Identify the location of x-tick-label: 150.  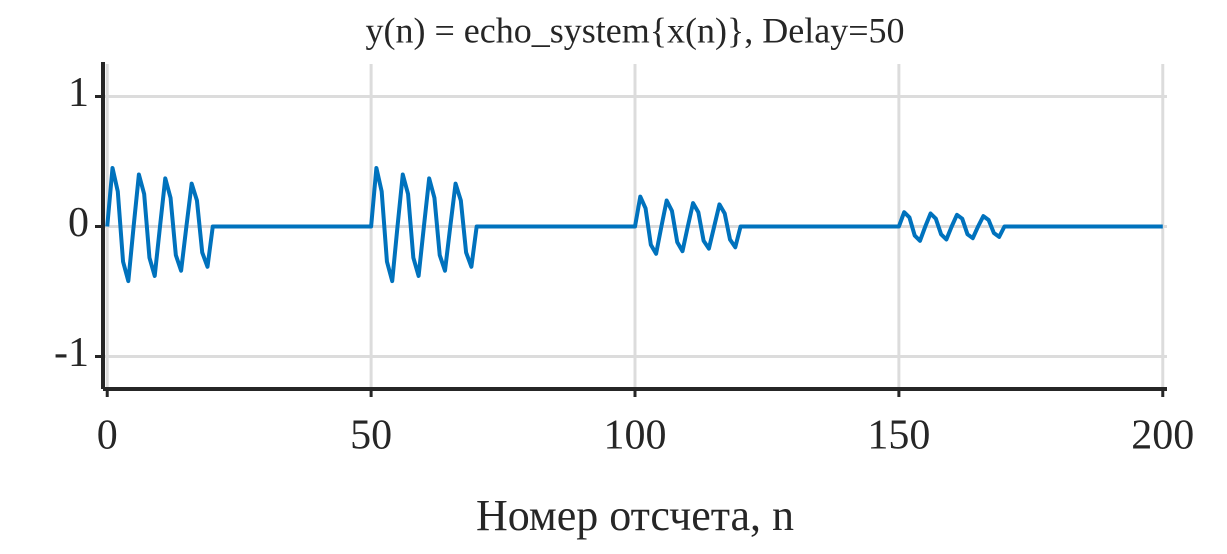
(898, 436).